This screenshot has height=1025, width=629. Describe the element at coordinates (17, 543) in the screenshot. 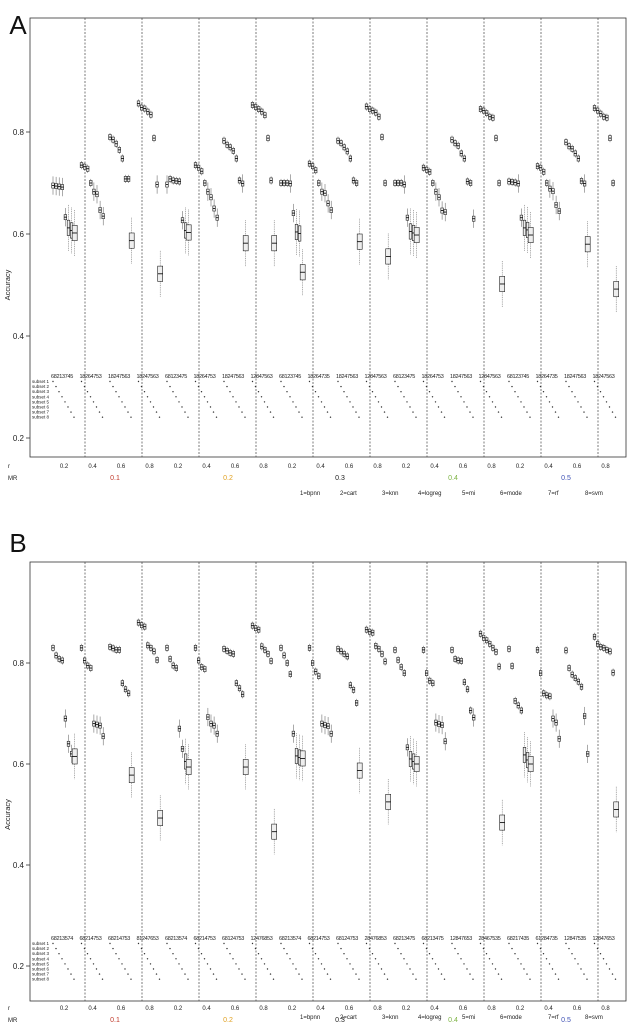

I see `panel-label: B` at that location.